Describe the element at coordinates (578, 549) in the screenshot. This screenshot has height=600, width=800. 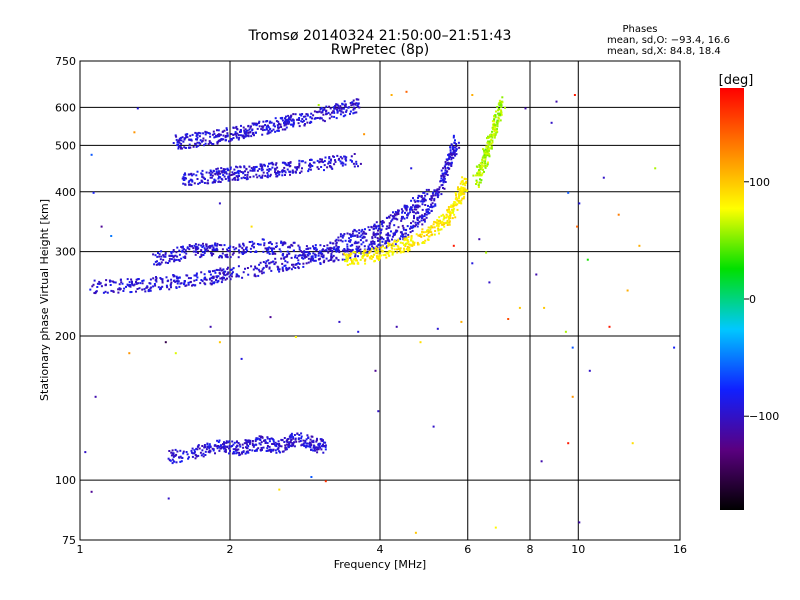
I see `x-tick-label: 10` at that location.